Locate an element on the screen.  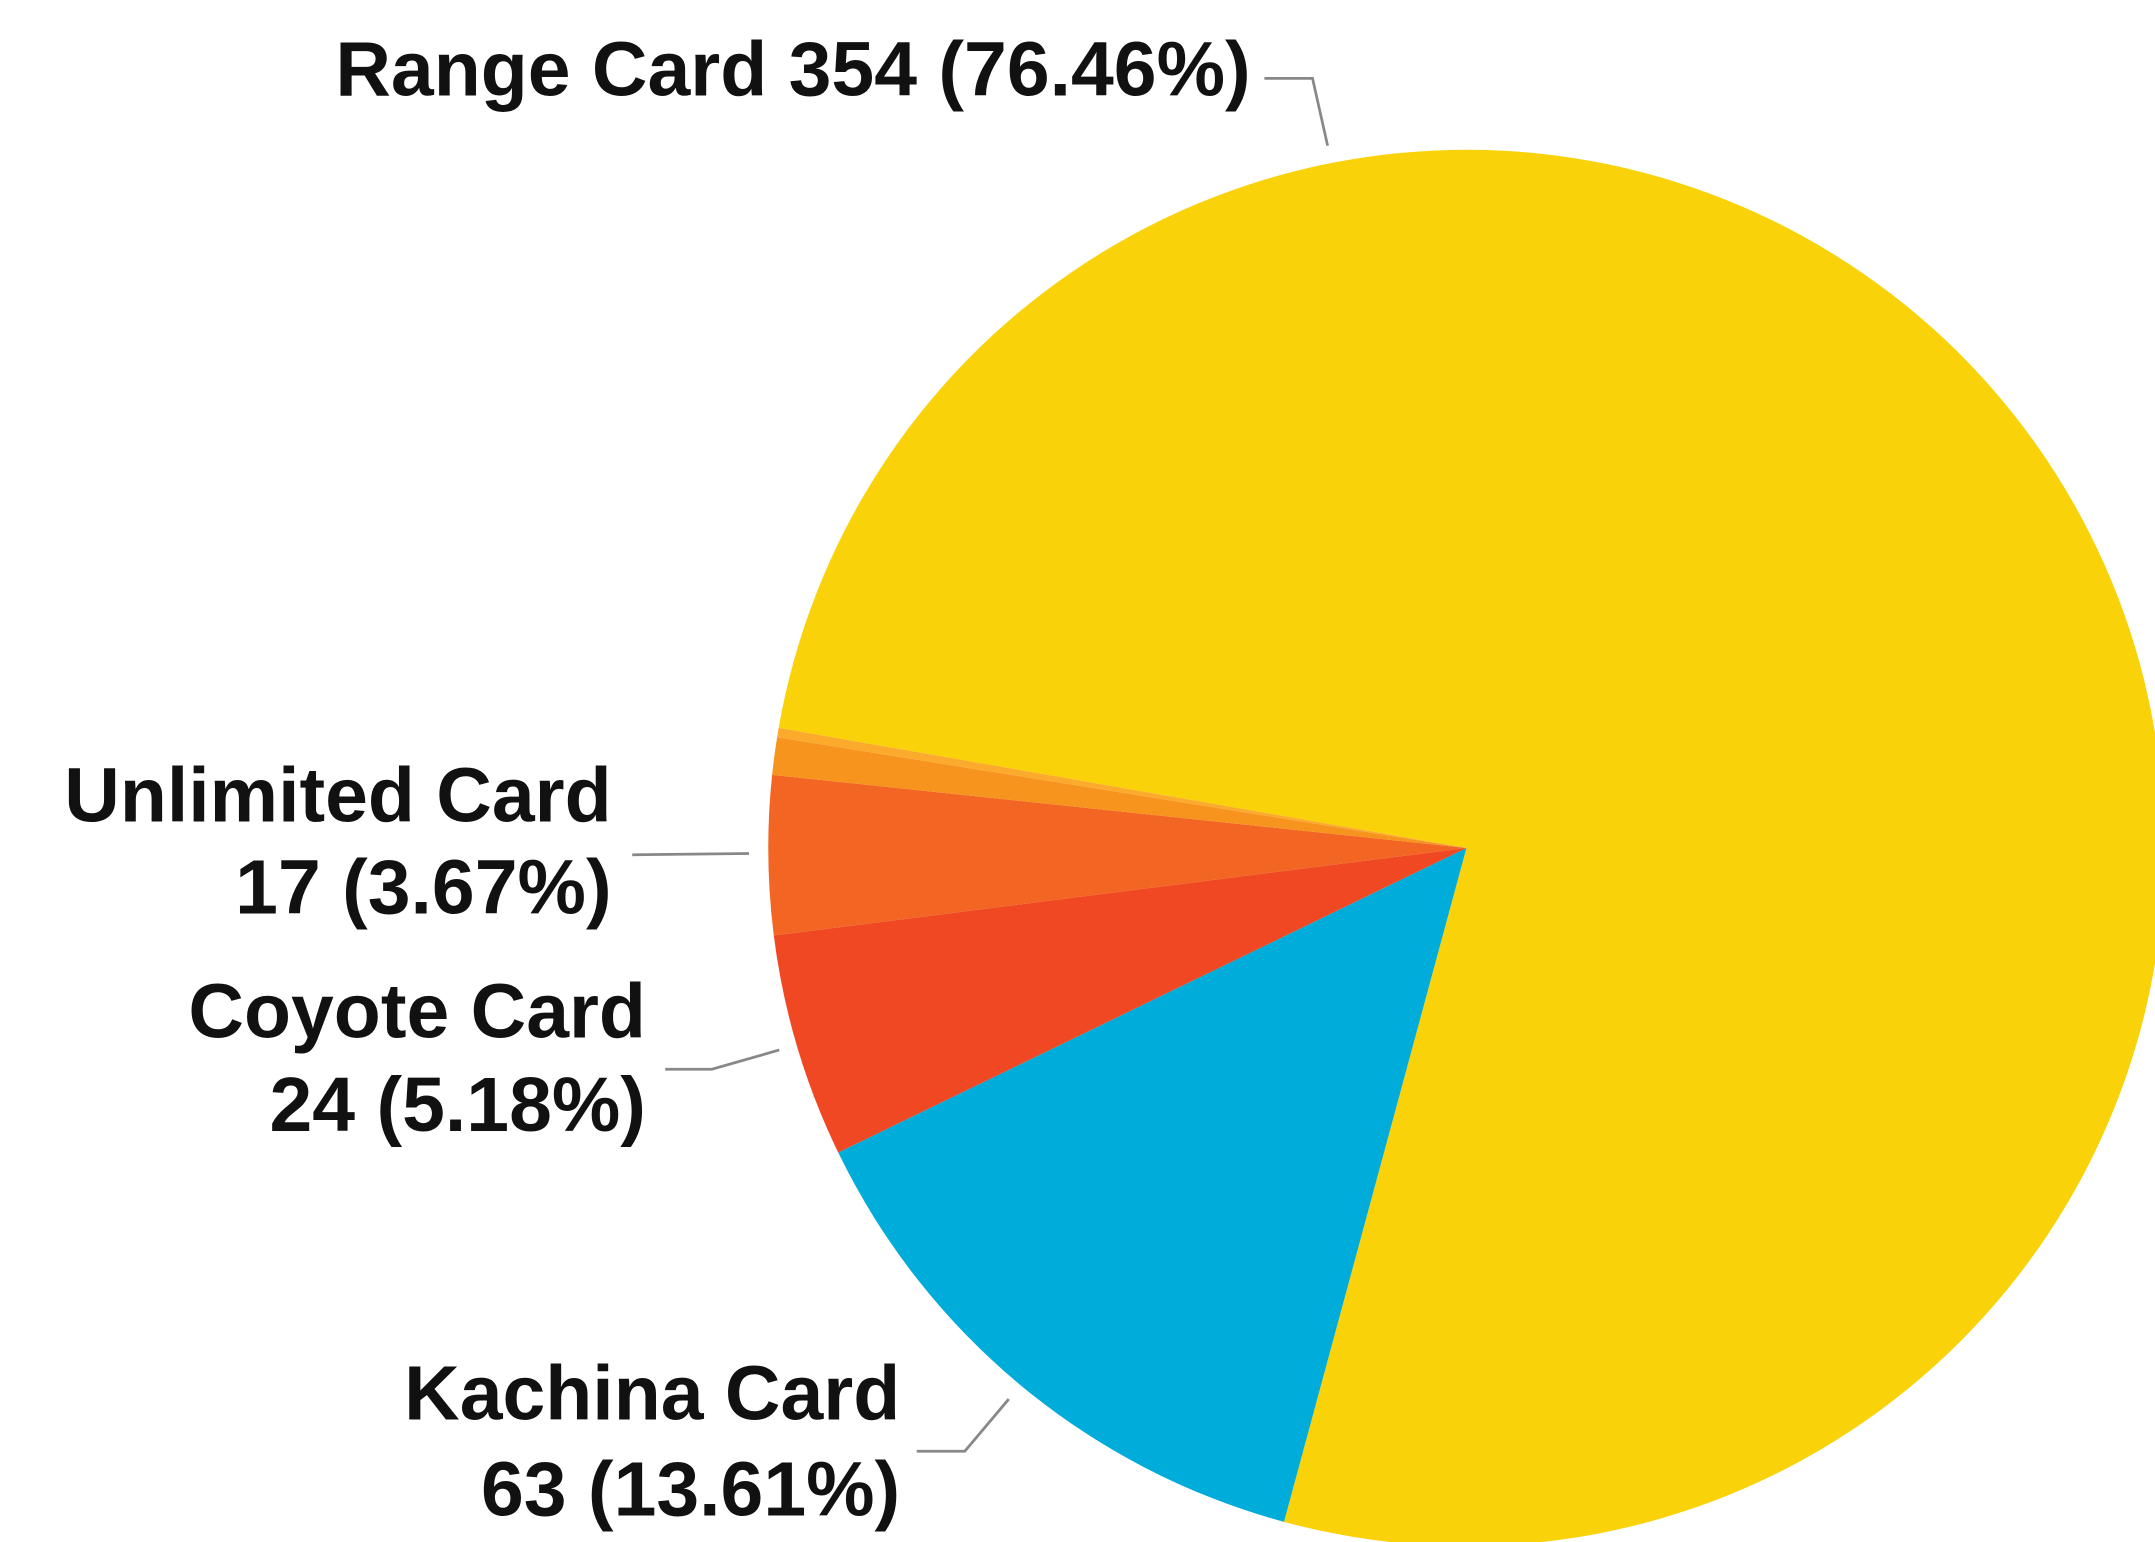
slice-category: Range Card is located at coordinates (551, 70).